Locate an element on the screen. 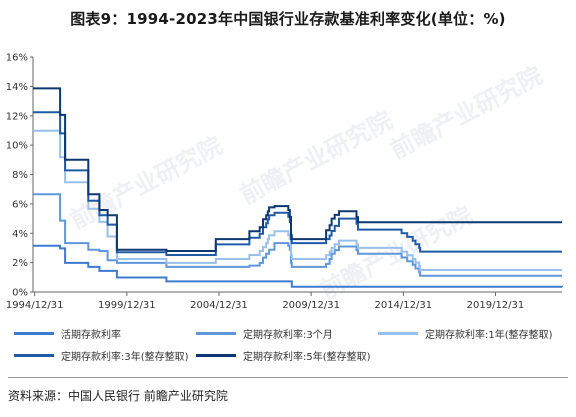 This screenshot has height=417, width=576. y-tick-label: 16% is located at coordinates (17, 58).